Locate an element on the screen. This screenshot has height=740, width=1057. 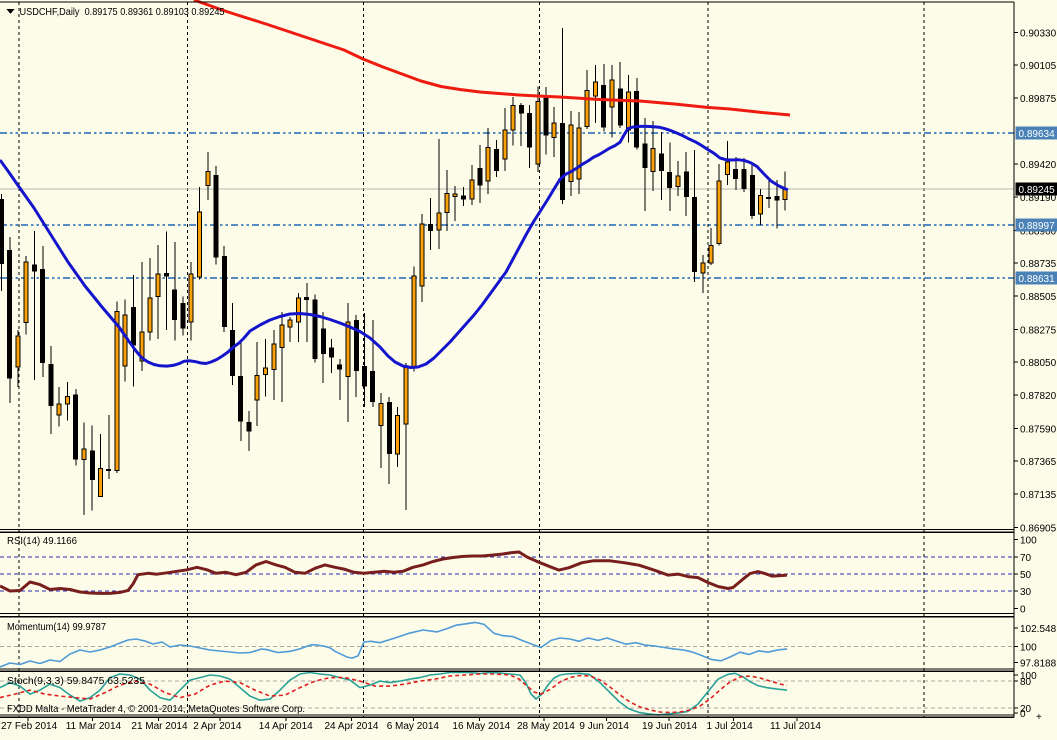
svg-text: 0.89875 is located at coordinates (1038, 99).